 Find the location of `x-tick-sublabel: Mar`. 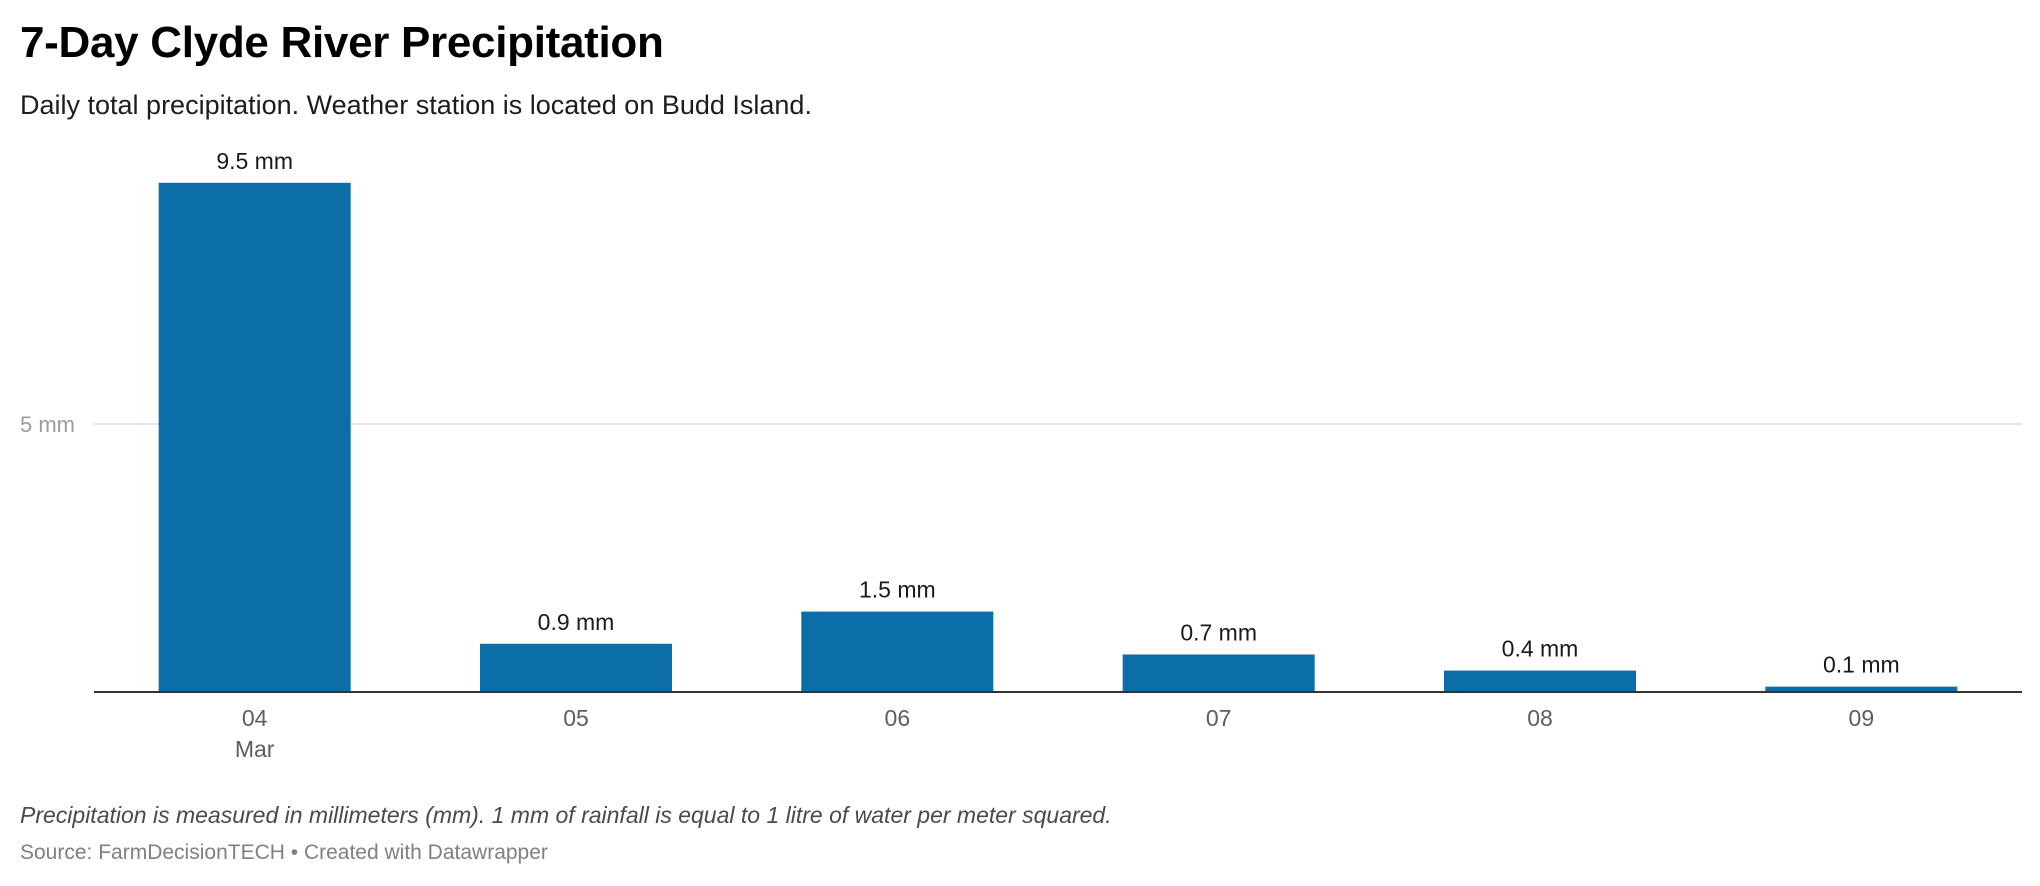

x-tick-sublabel: Mar is located at coordinates (255, 749).